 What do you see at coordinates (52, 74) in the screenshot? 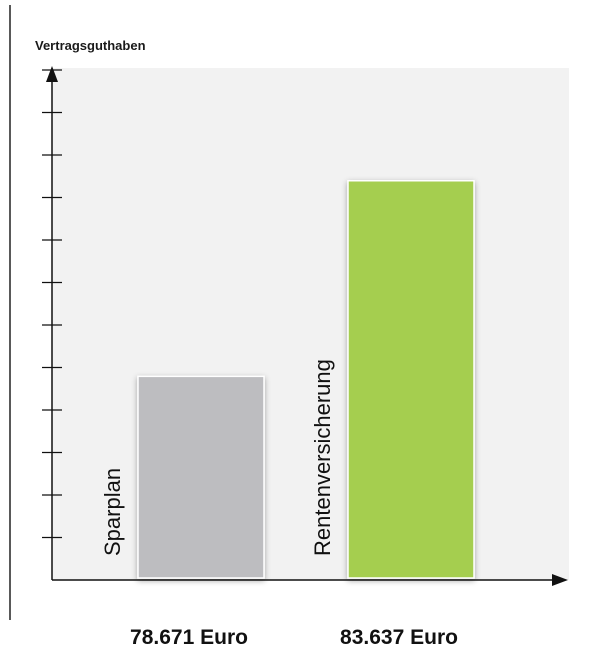
I see `y-axis-arrow` at bounding box center [52, 74].